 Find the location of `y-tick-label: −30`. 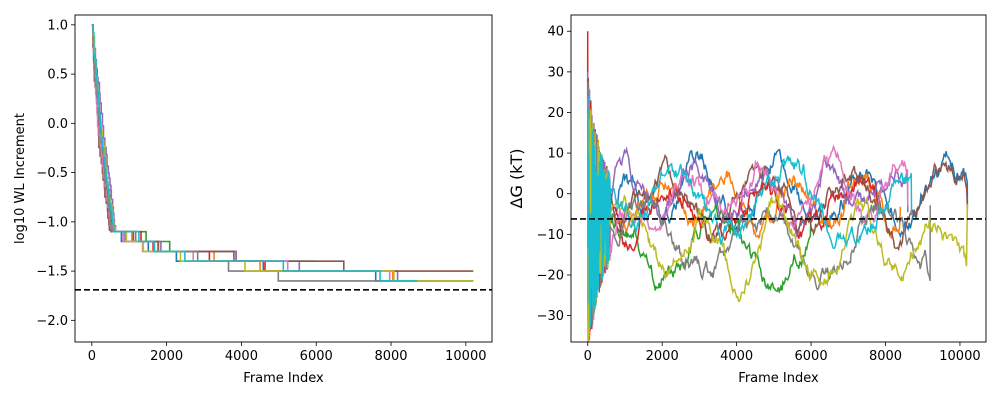

y-tick-label: −30 is located at coordinates (550, 316).